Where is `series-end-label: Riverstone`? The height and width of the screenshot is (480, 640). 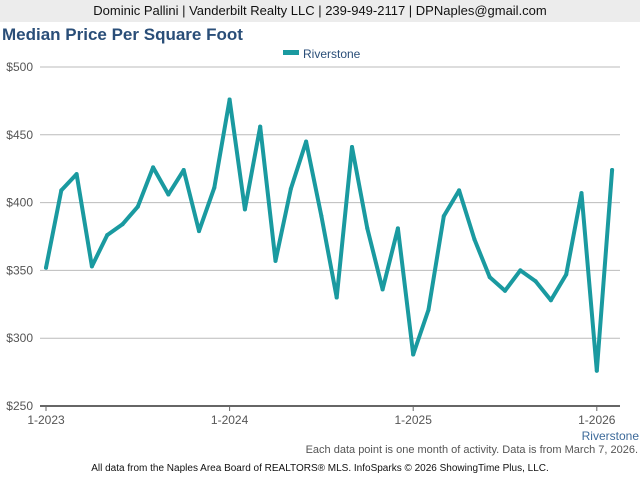
series-end-label: Riverstone is located at coordinates (611, 436).